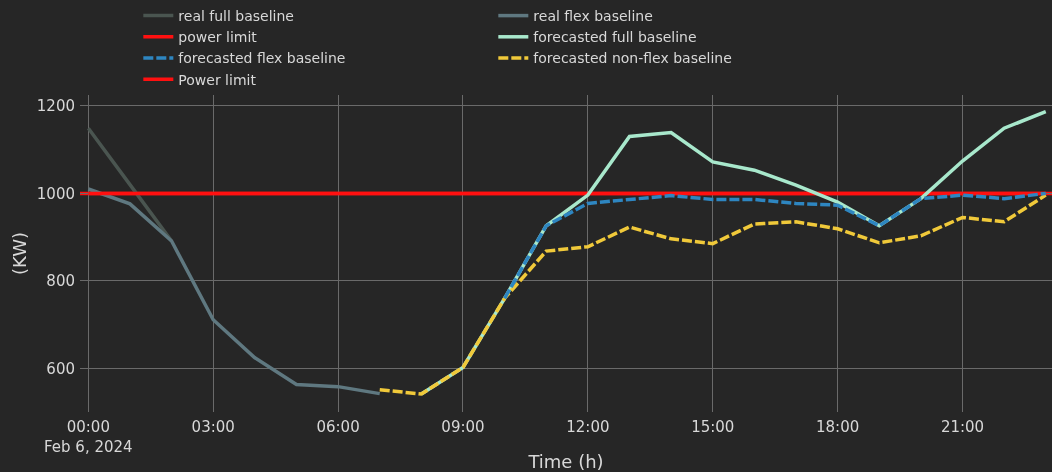  I want to click on x-tick-label: 15:00, so click(713, 427).